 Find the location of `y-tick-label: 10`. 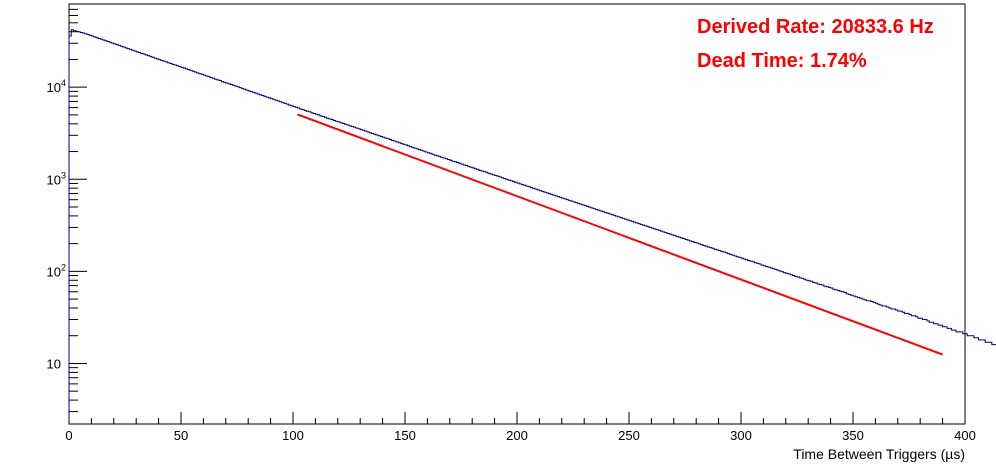

y-tick-label: 10 is located at coordinates (54, 363).